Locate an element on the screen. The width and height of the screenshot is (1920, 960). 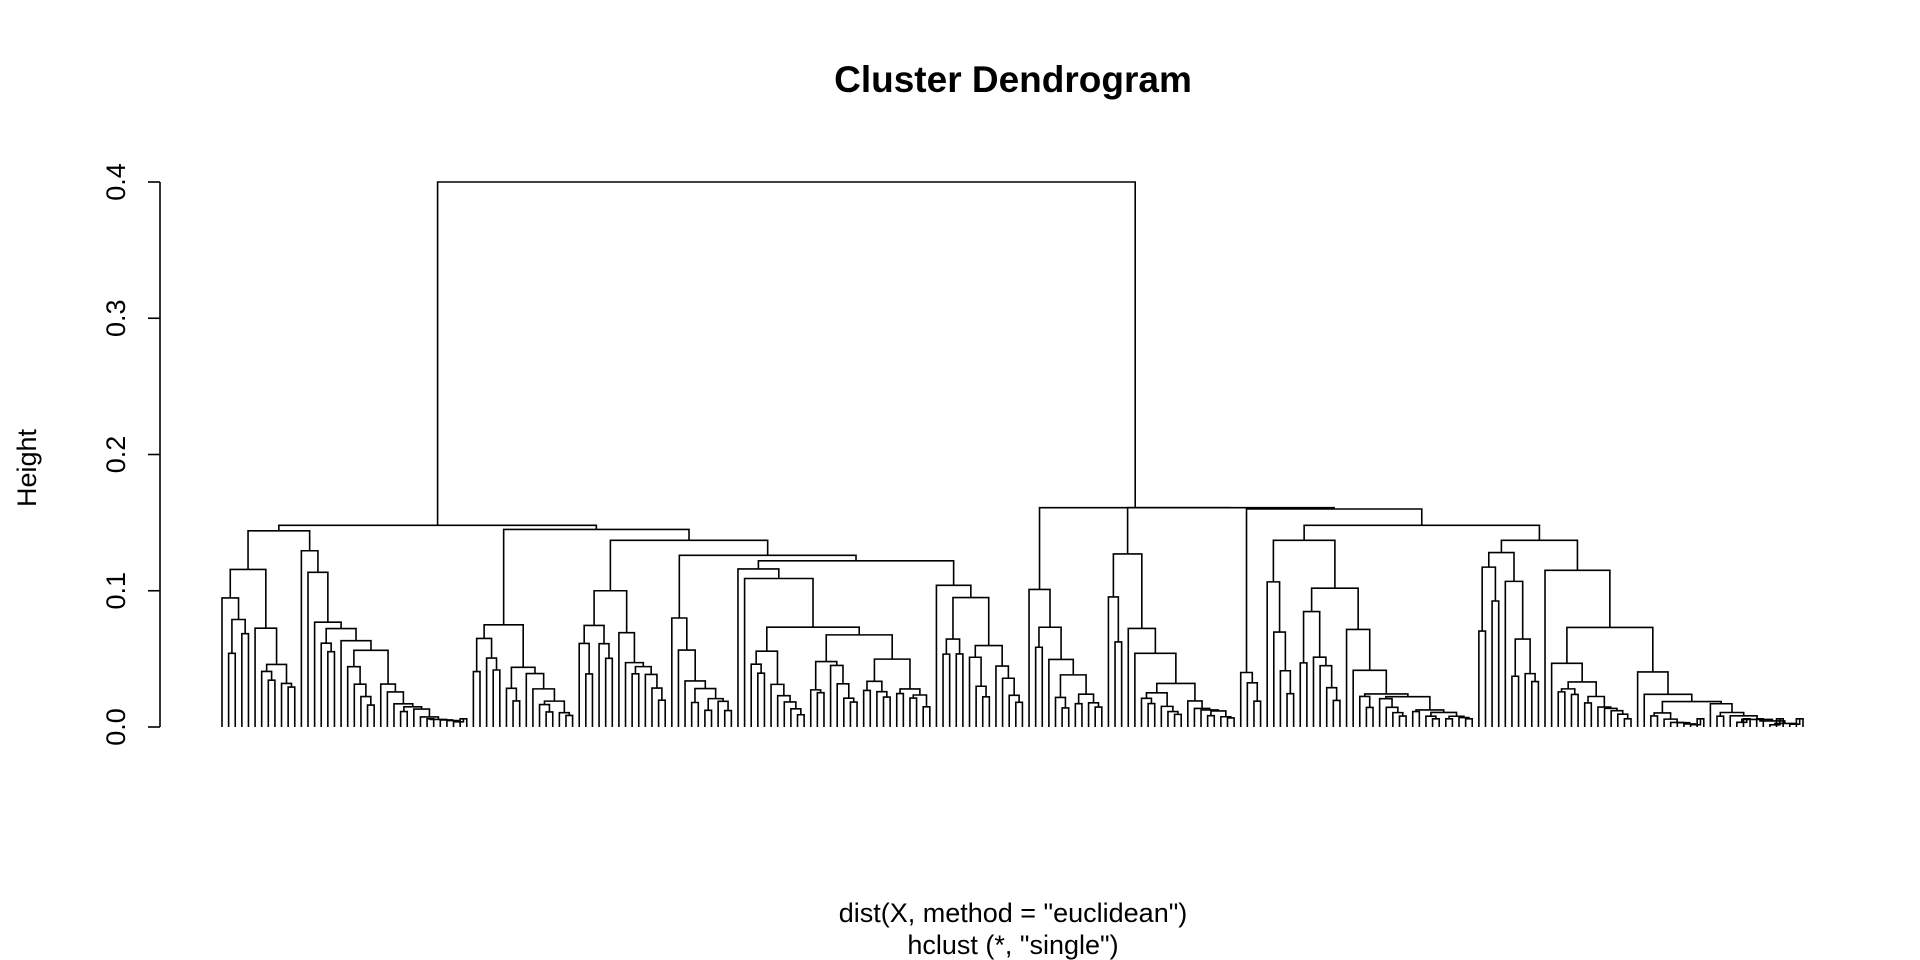
y-tick-label: 0.4 is located at coordinates (116, 182).